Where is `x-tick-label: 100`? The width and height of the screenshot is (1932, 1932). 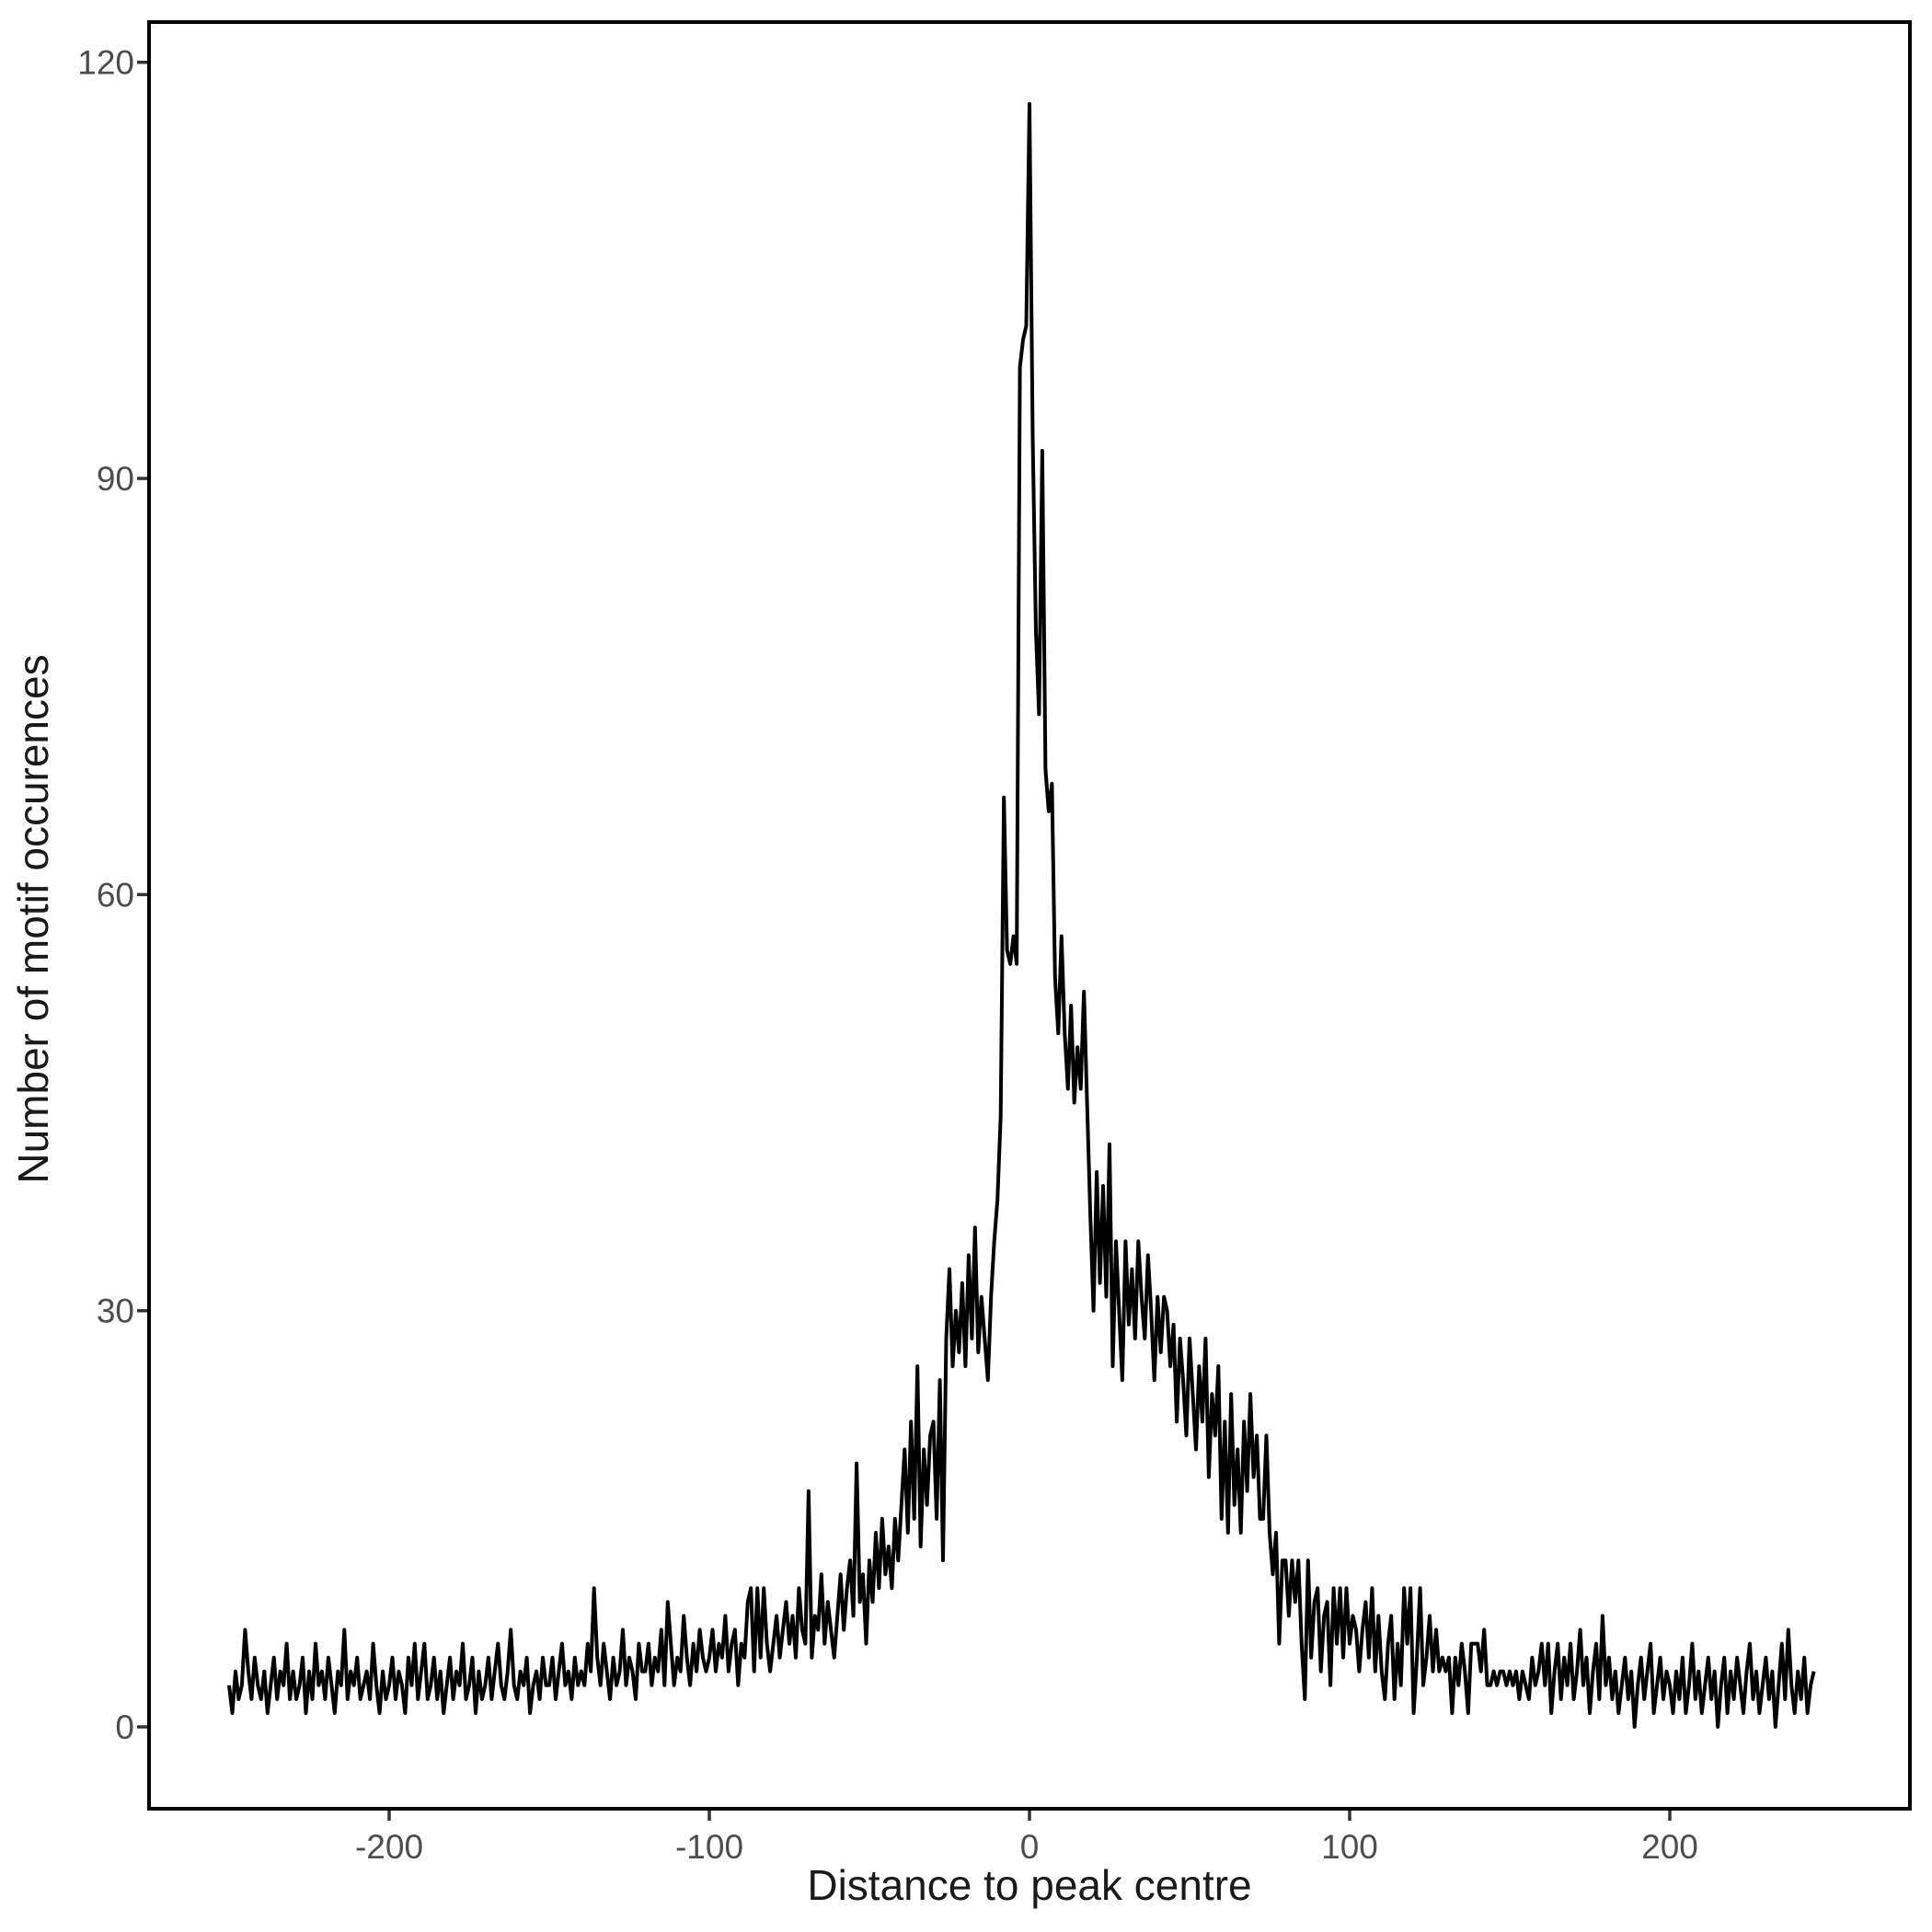 x-tick-label: 100 is located at coordinates (1349, 1847).